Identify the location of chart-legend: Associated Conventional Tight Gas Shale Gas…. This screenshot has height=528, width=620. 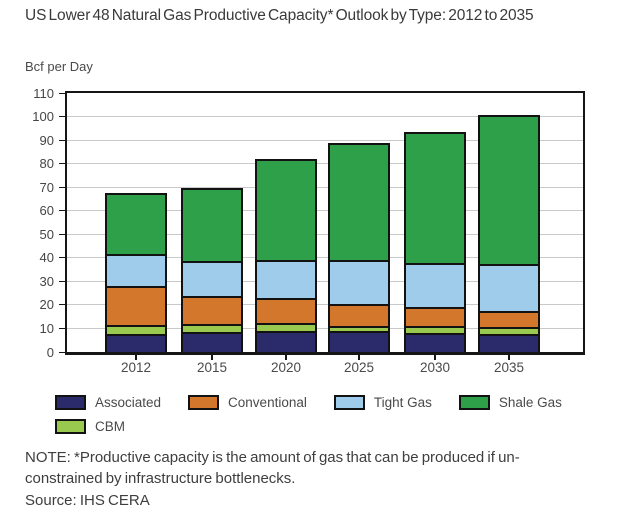
(320, 419).